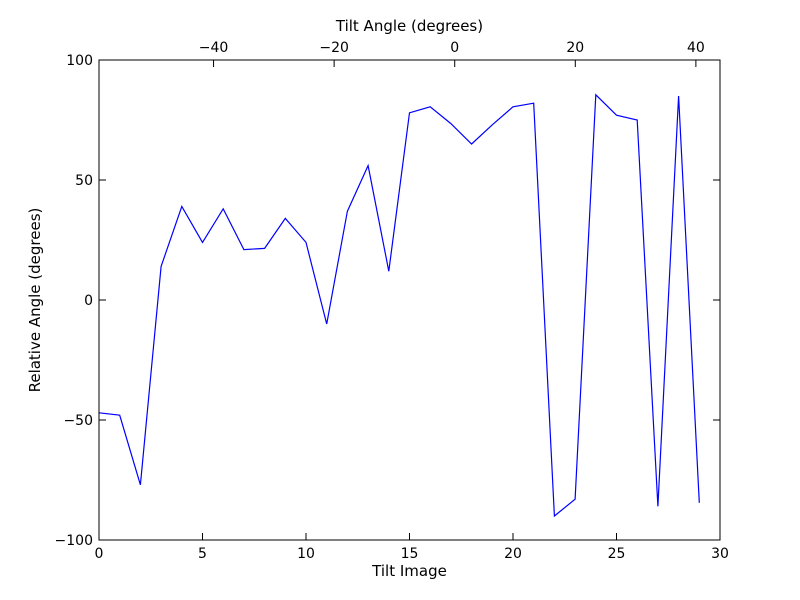 The height and width of the screenshot is (600, 800). Describe the element at coordinates (720, 554) in the screenshot. I see `x-tick-label: 30` at that location.